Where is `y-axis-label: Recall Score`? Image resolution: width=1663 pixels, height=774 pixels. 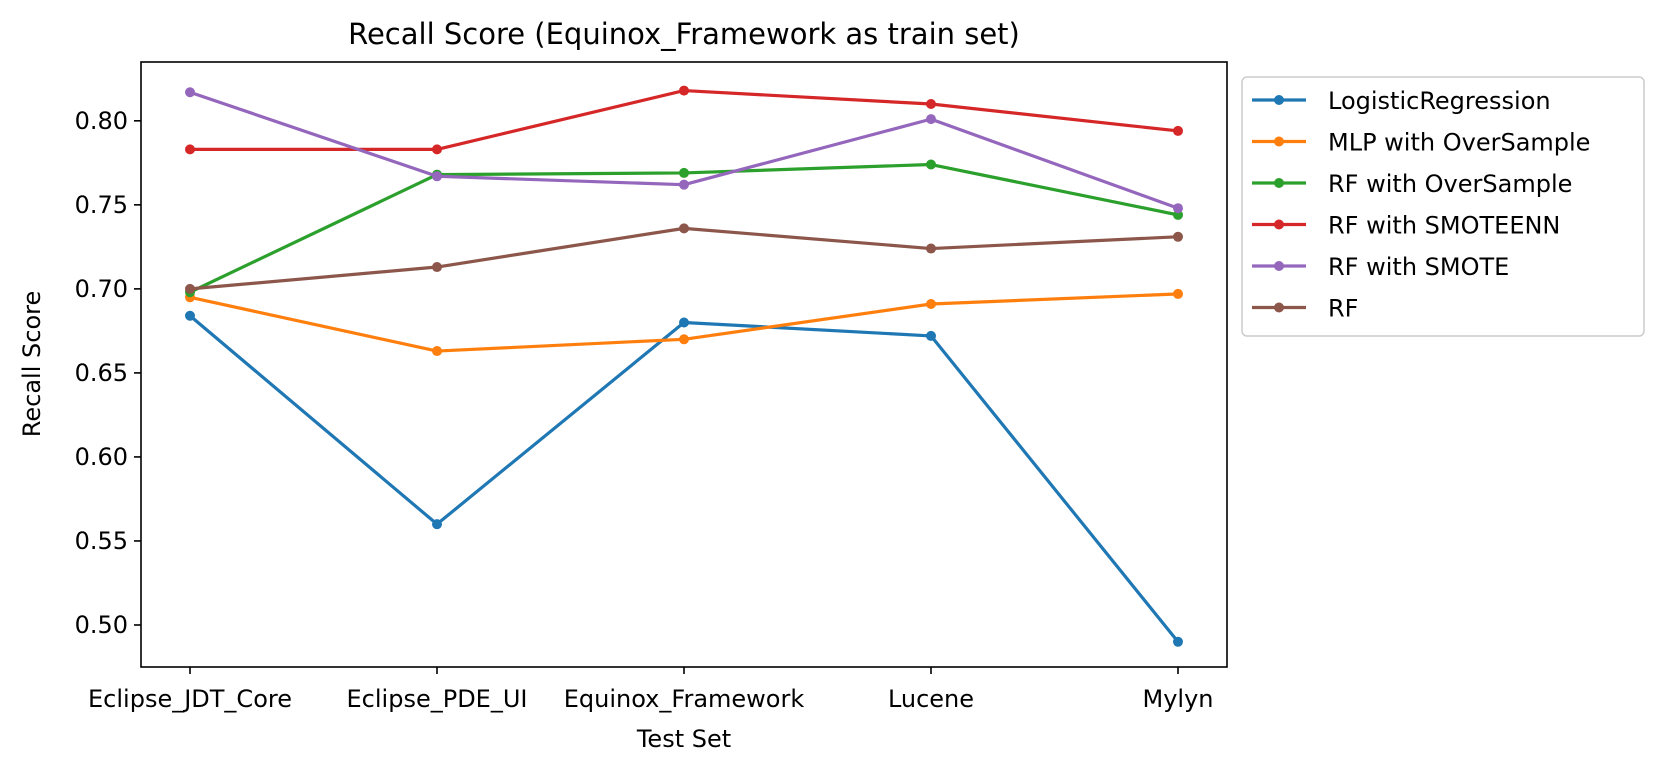 y-axis-label: Recall Score is located at coordinates (32, 364).